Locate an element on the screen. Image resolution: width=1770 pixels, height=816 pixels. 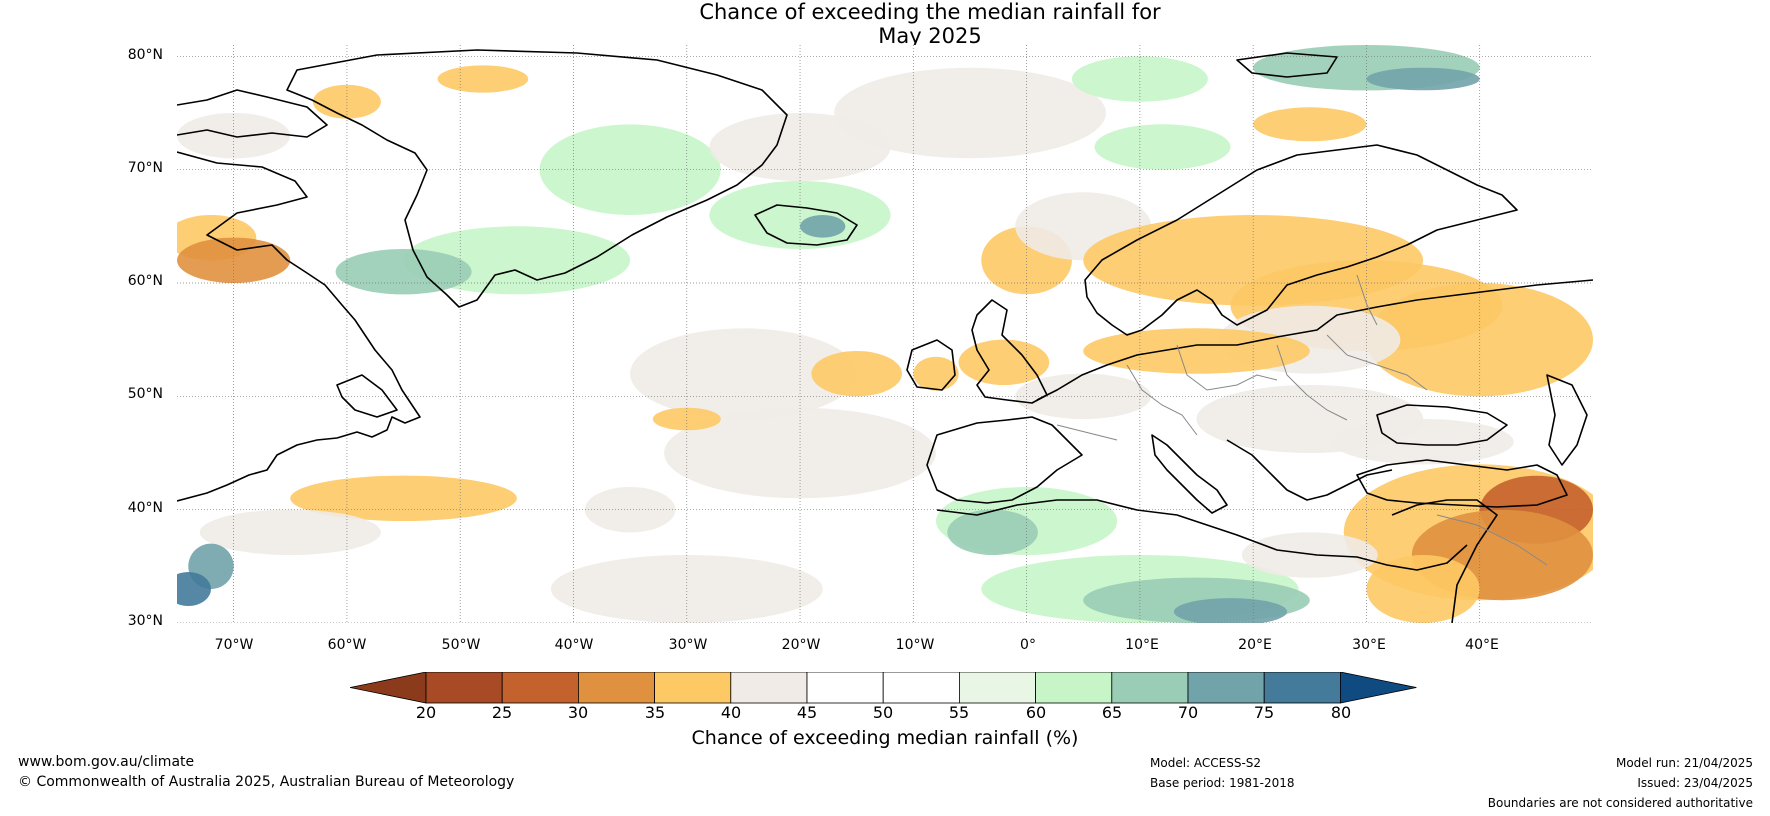
coast-europe is located at coordinates (1314, 340).